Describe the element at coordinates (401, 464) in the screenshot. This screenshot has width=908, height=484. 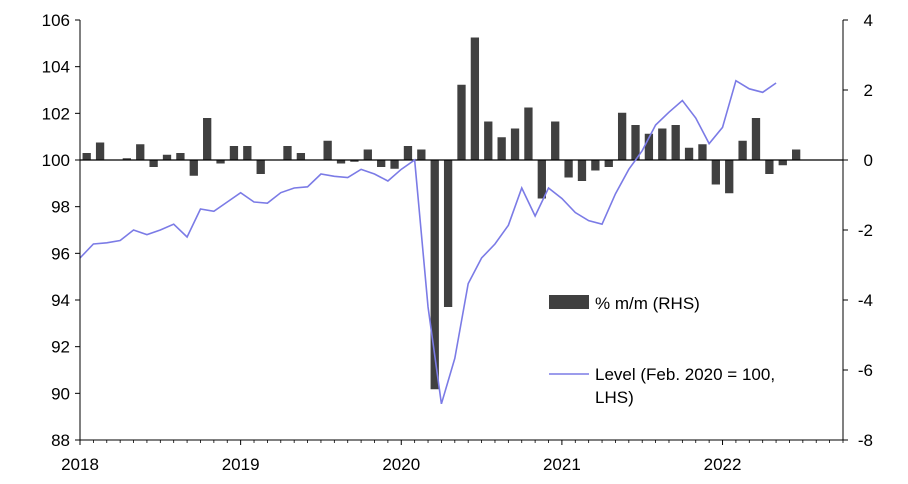
I see `x-tick-label: 2020` at that location.